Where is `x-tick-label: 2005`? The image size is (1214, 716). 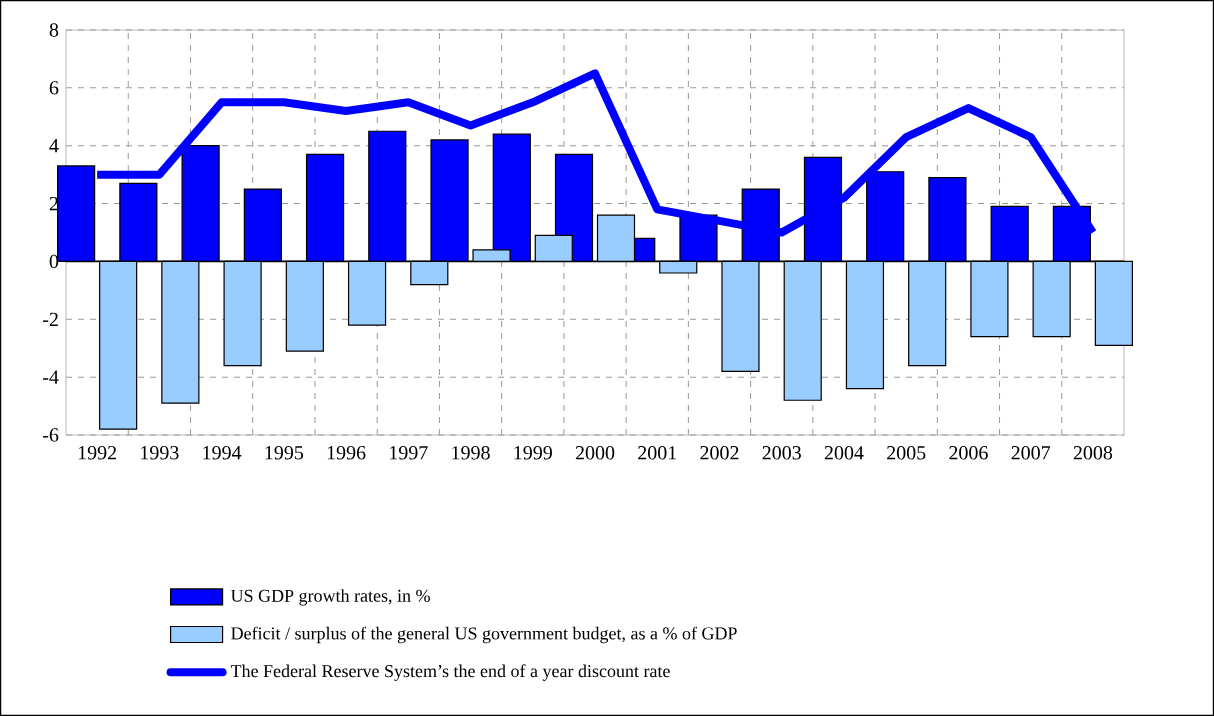 x-tick-label: 2005 is located at coordinates (906, 453).